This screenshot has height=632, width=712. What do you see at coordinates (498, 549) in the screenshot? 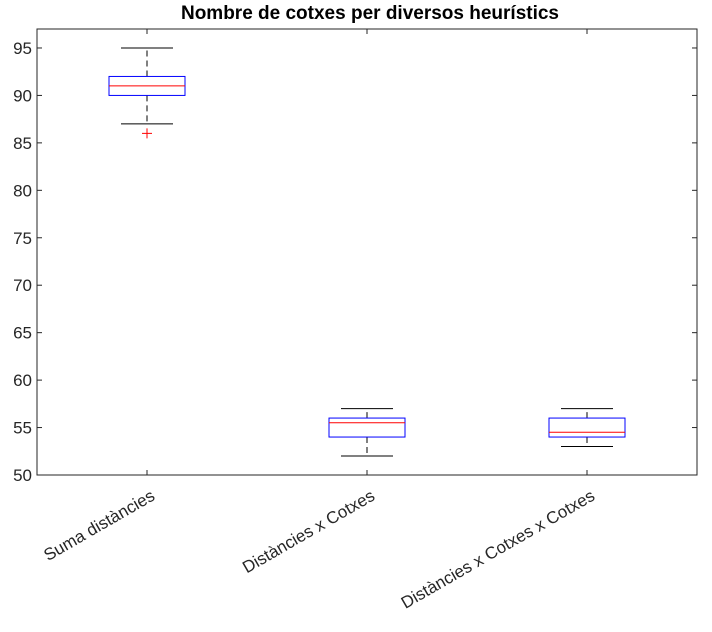
I see `x-tick-label: Distàncies x Cotxes x Cotxes` at bounding box center [498, 549].